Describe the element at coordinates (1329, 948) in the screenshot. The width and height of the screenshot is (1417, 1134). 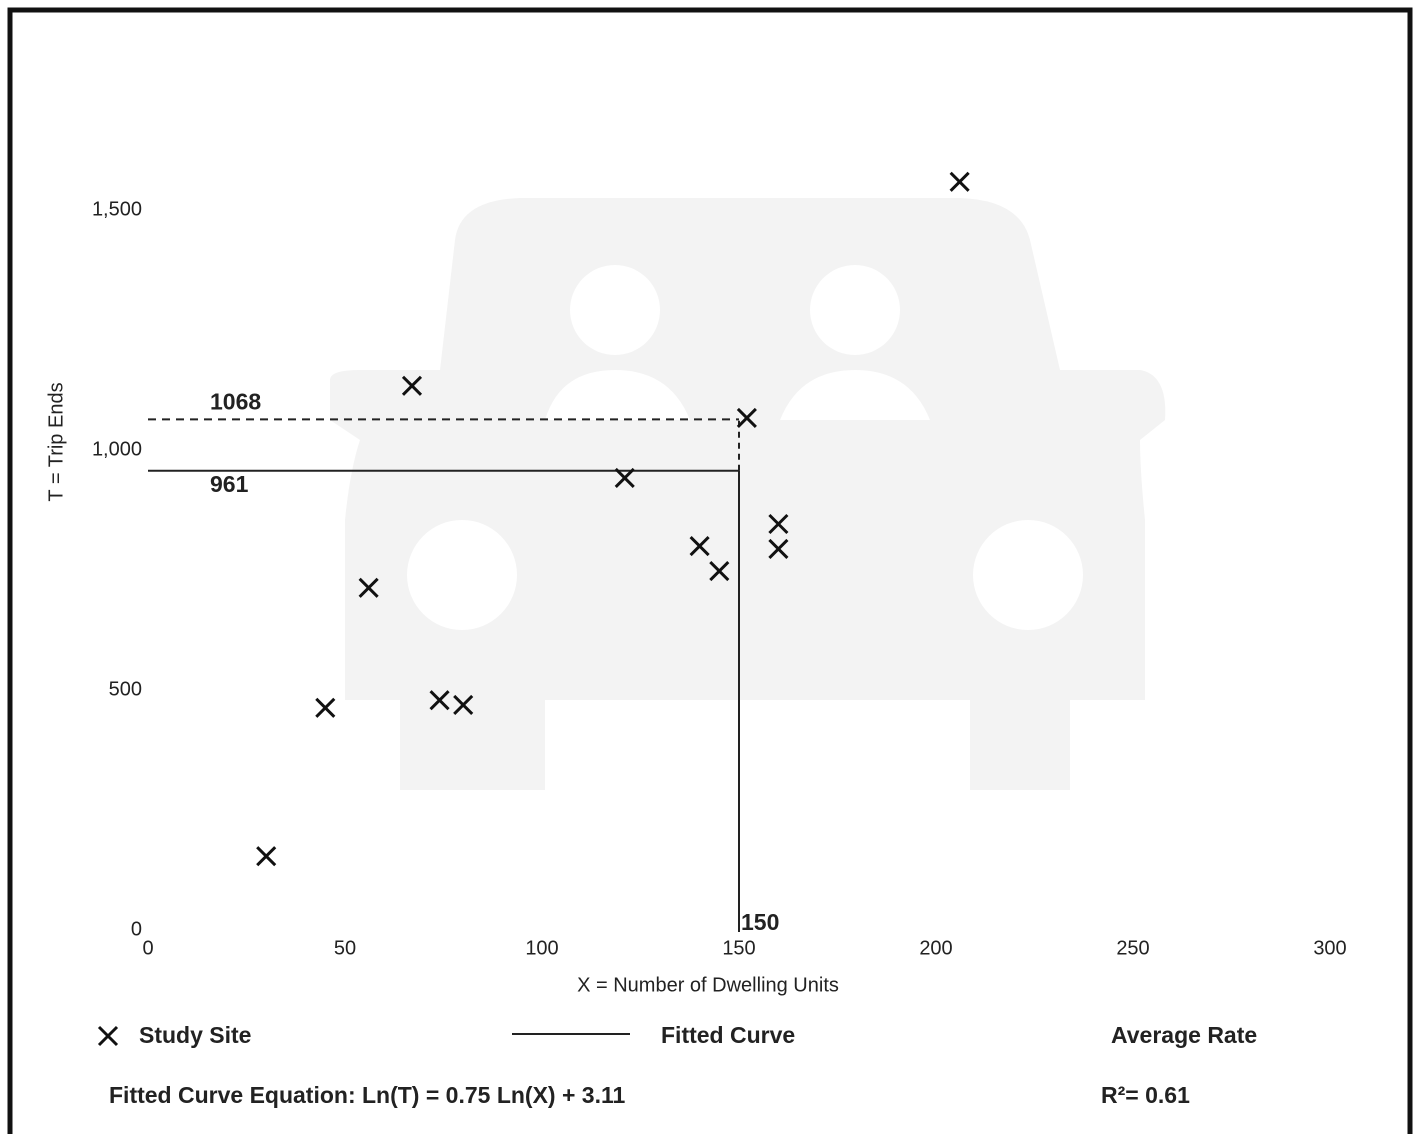
I see `x-tick-label: 300` at that location.